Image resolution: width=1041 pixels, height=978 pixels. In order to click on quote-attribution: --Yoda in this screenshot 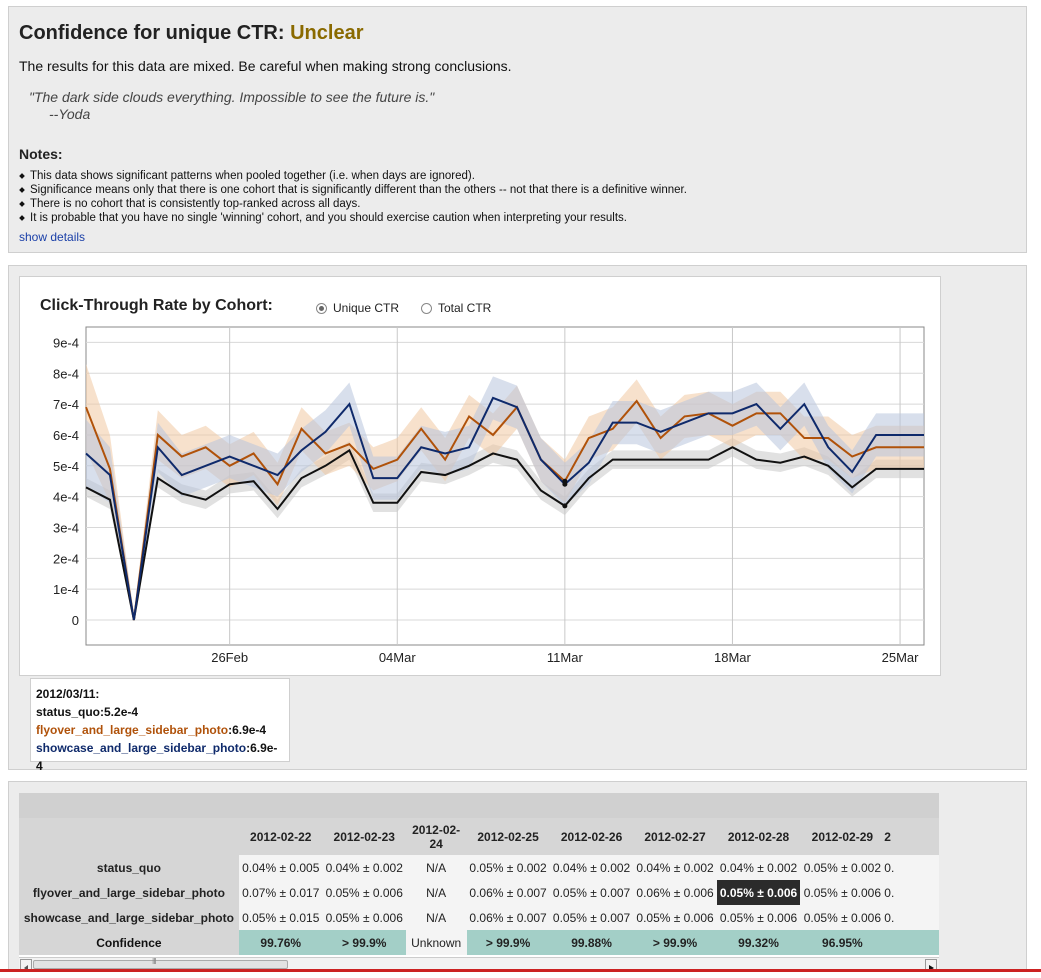, I will do `click(70, 114)`.